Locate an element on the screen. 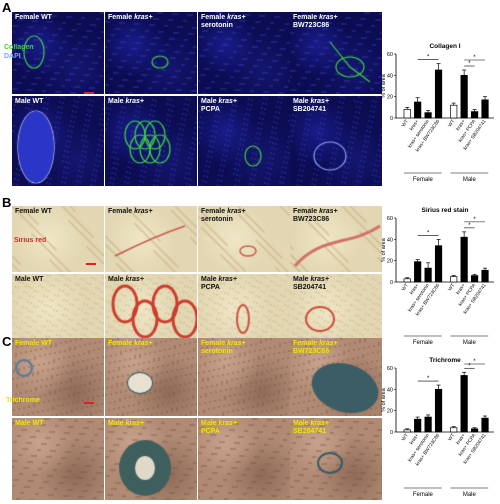  micrograph-a-r2-c1: Male WT is located at coordinates (58, 141).